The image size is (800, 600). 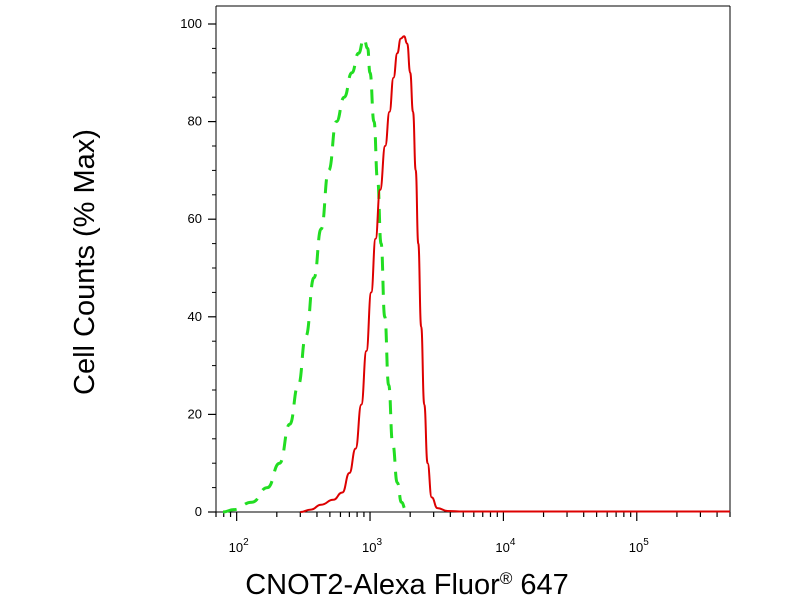 I want to click on x-tick-label: 10², so click(x=239, y=546).